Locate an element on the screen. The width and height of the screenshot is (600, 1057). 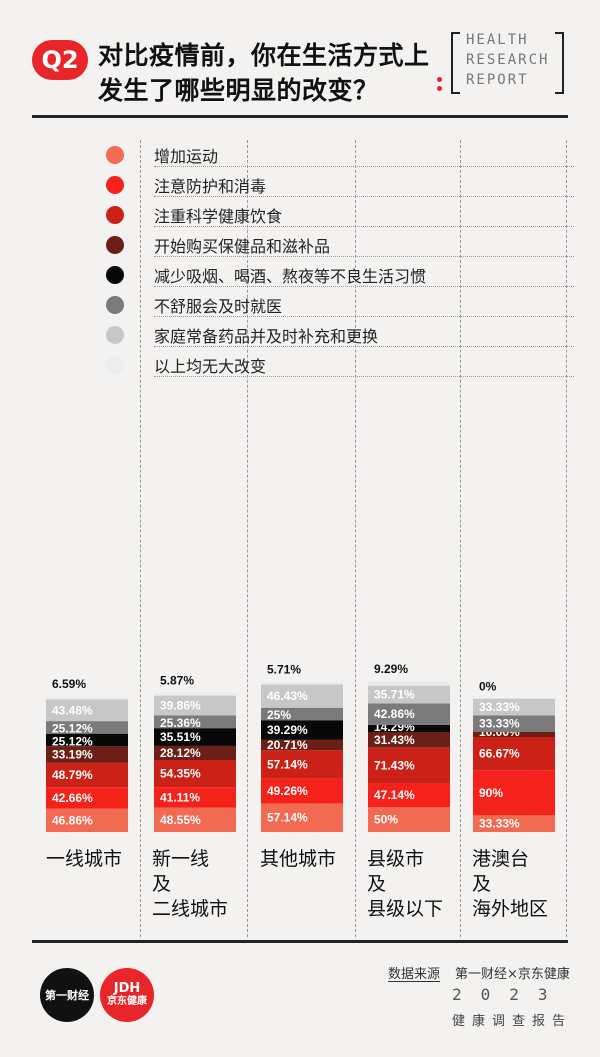
data-label: 28.12% is located at coordinates (180, 753).